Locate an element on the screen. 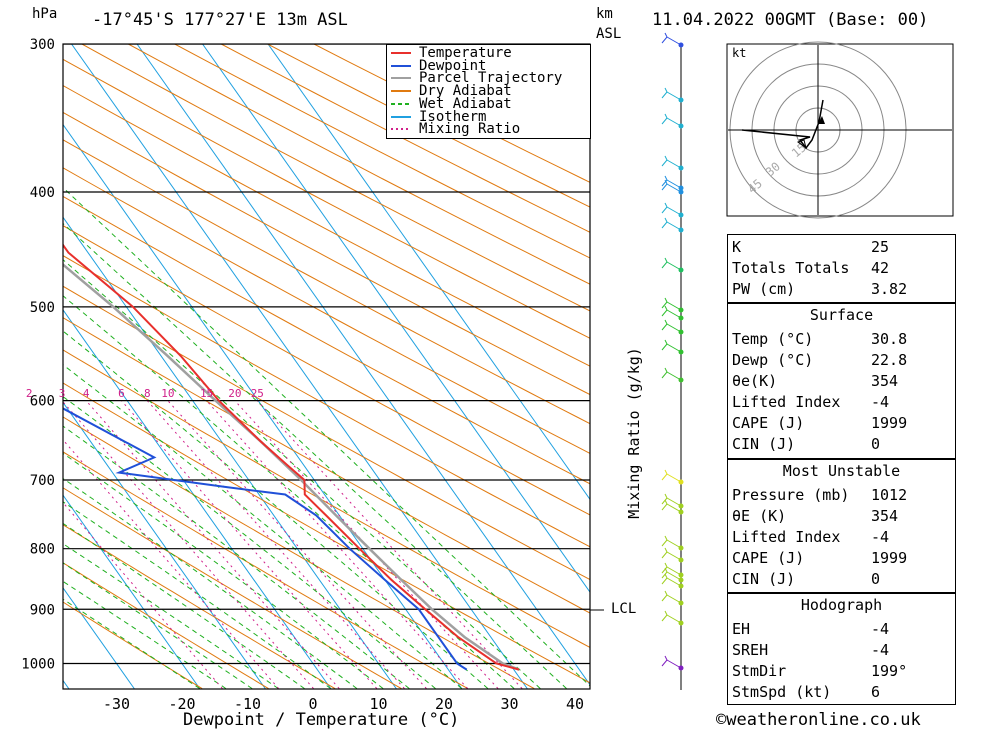 The image size is (1000, 733). index-row: StmSpd (kt) 6 is located at coordinates (841, 691).